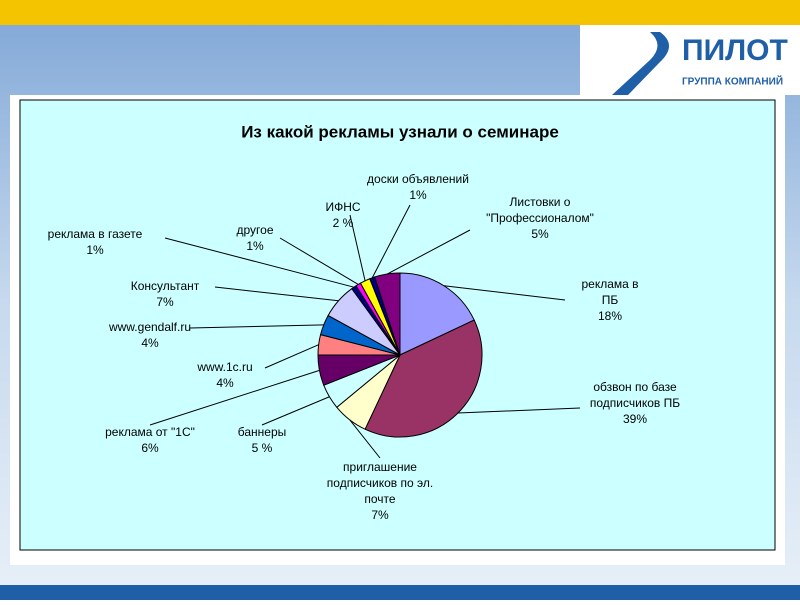  Describe the element at coordinates (150, 432) in the screenshot. I see `slice-label: реклама от "1С"` at that location.